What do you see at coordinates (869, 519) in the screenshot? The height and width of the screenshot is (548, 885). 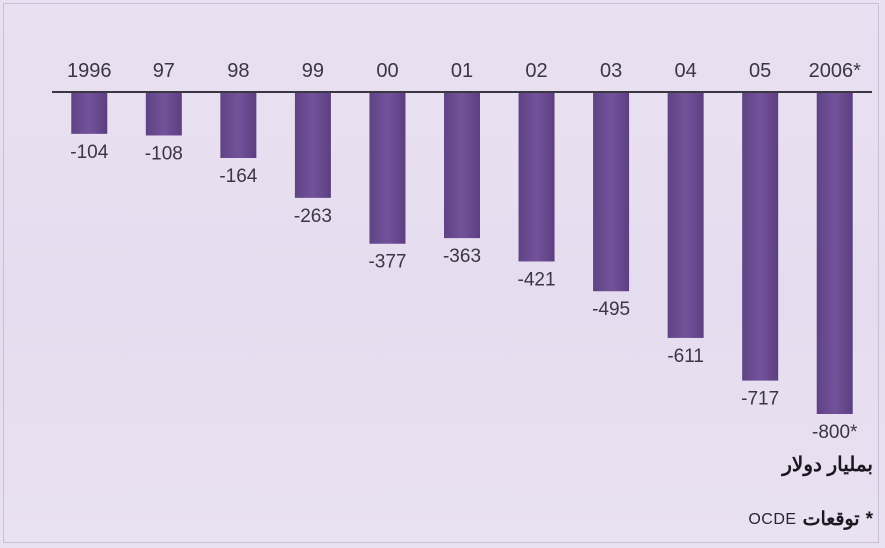 I see `footnote-marker: *` at bounding box center [869, 519].